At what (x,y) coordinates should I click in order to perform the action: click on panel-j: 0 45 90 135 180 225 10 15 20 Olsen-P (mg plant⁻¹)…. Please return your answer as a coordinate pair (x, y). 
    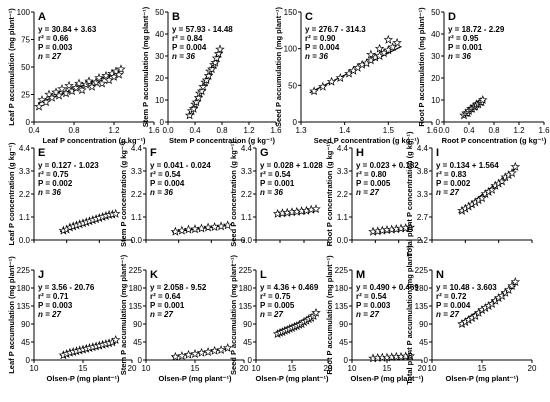
    Looking at the image, I should click on (72, 319).